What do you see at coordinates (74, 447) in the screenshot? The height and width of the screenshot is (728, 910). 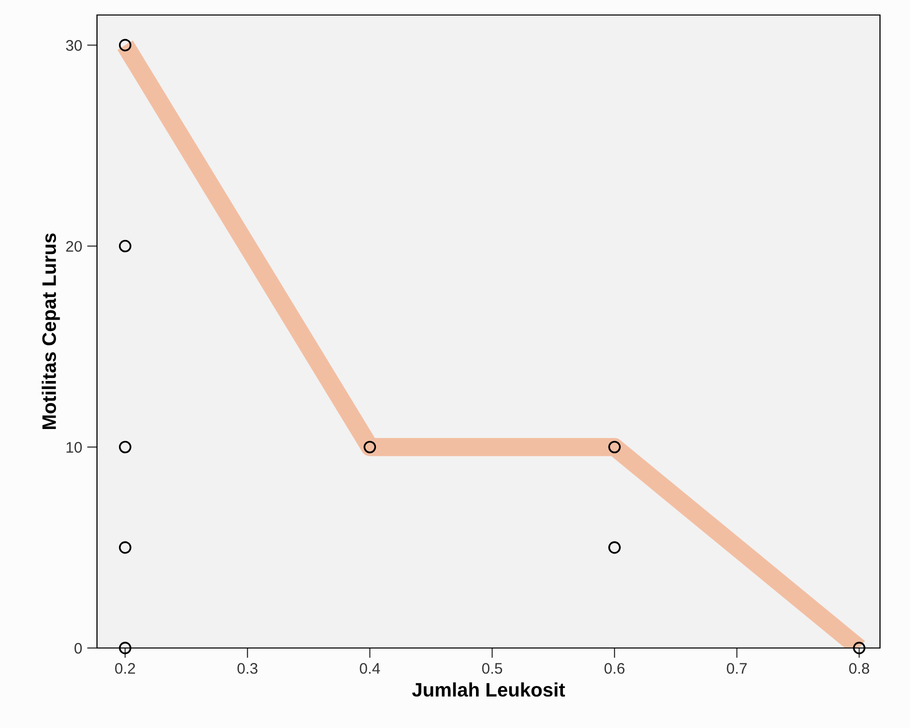 I see `y-tick-label: 10` at bounding box center [74, 447].